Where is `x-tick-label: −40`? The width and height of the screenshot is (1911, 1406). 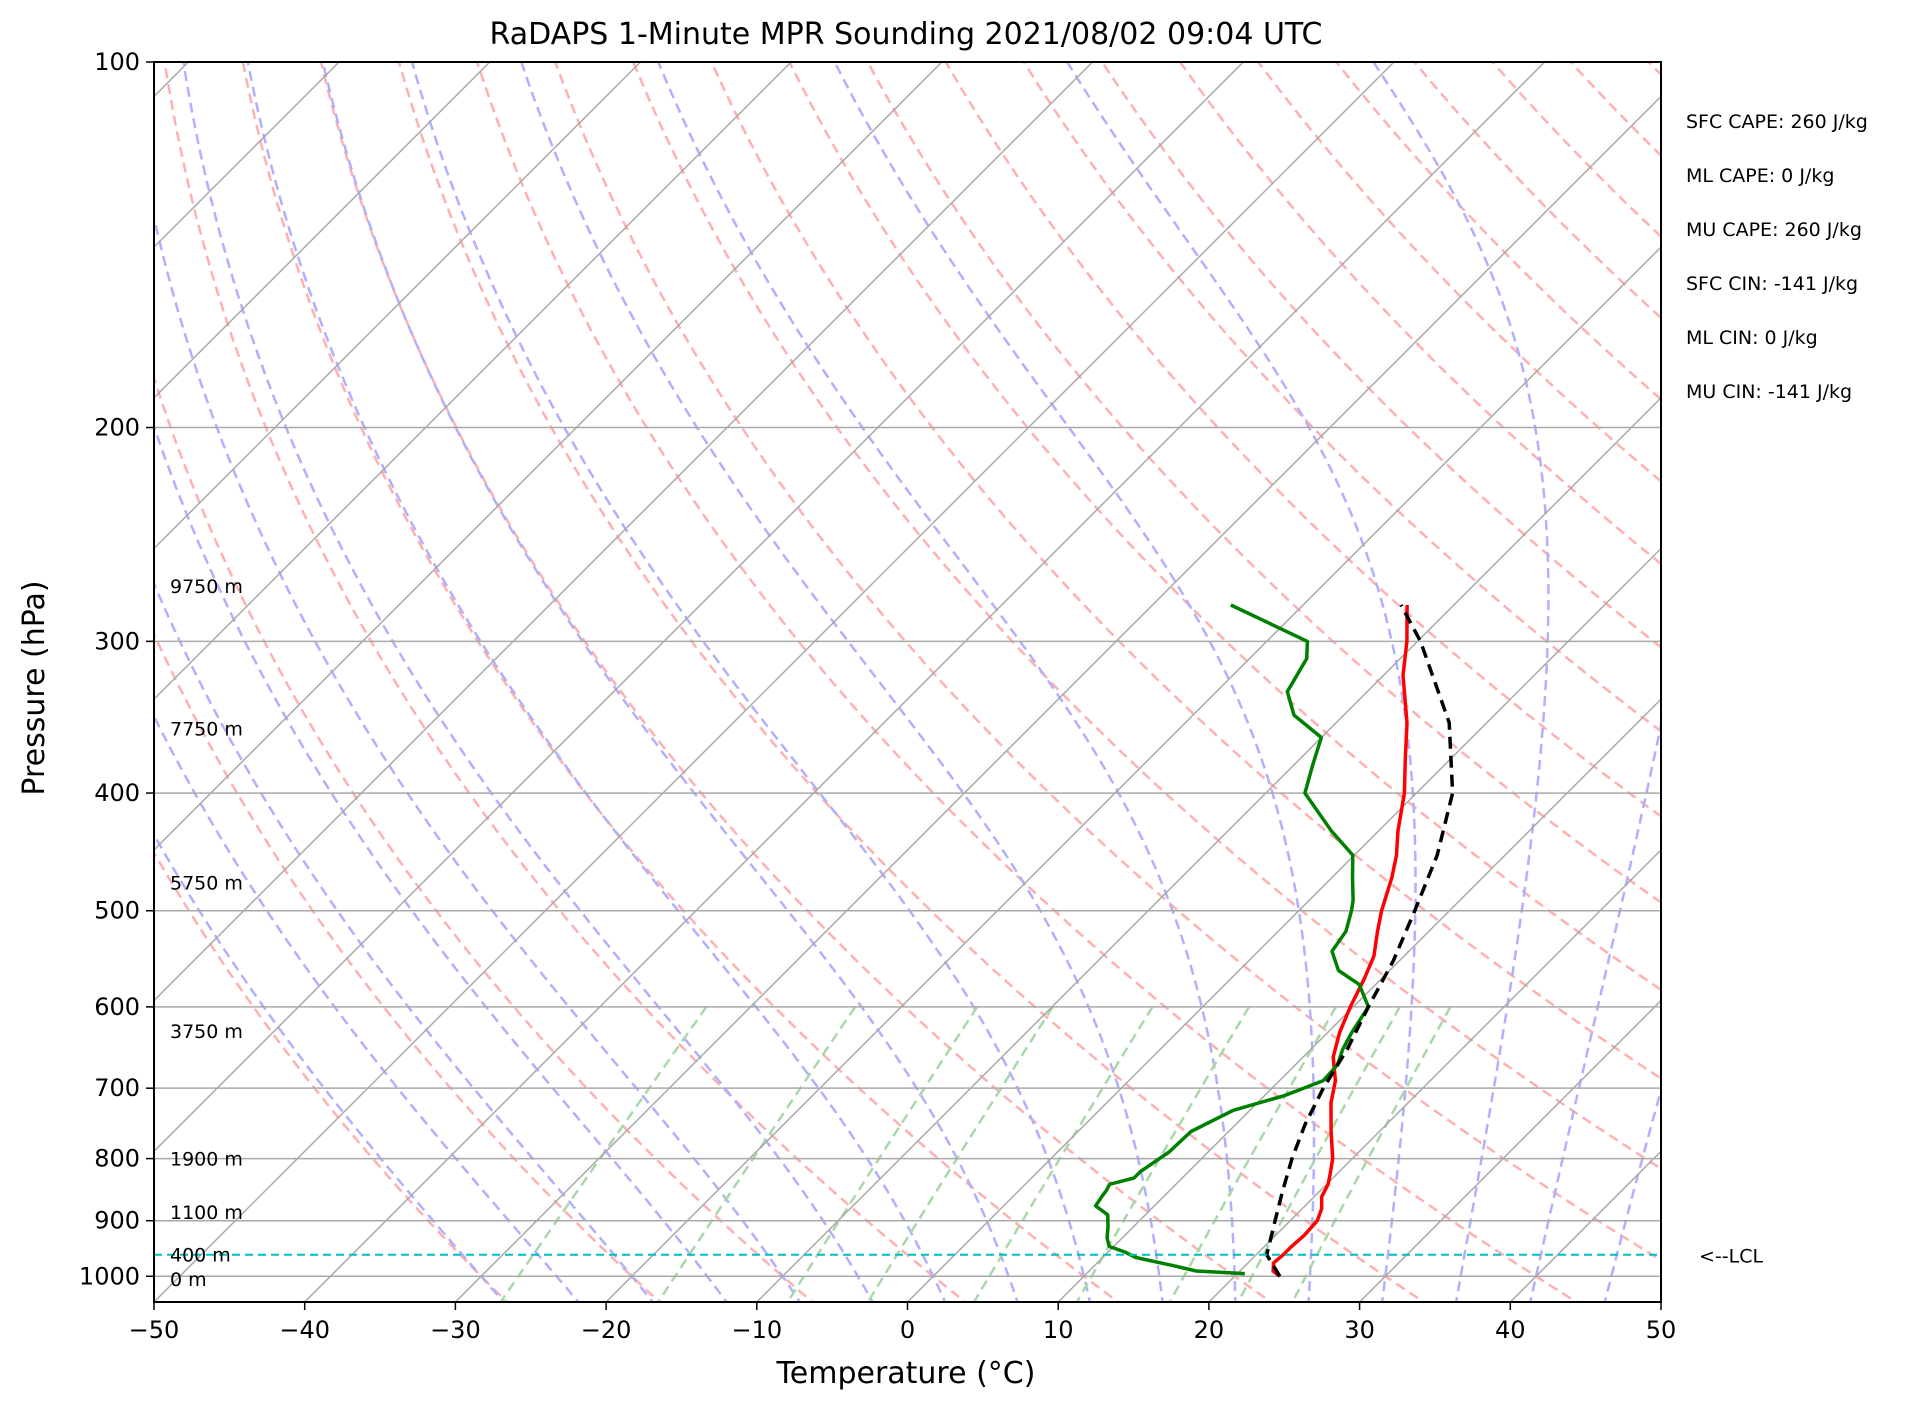
x-tick-label: −40 is located at coordinates (304, 1330).